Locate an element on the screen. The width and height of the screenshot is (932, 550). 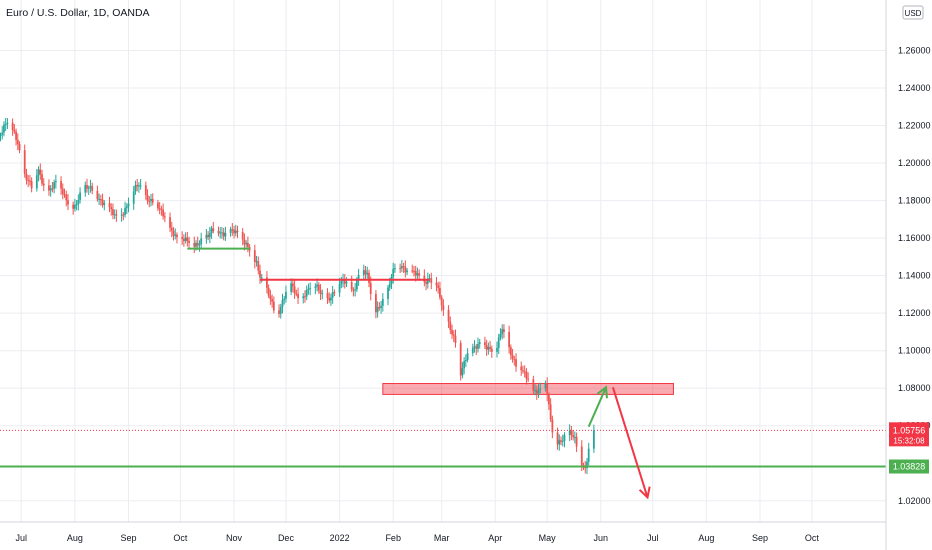
countdown-timer: 15:32:08 is located at coordinates (909, 440).